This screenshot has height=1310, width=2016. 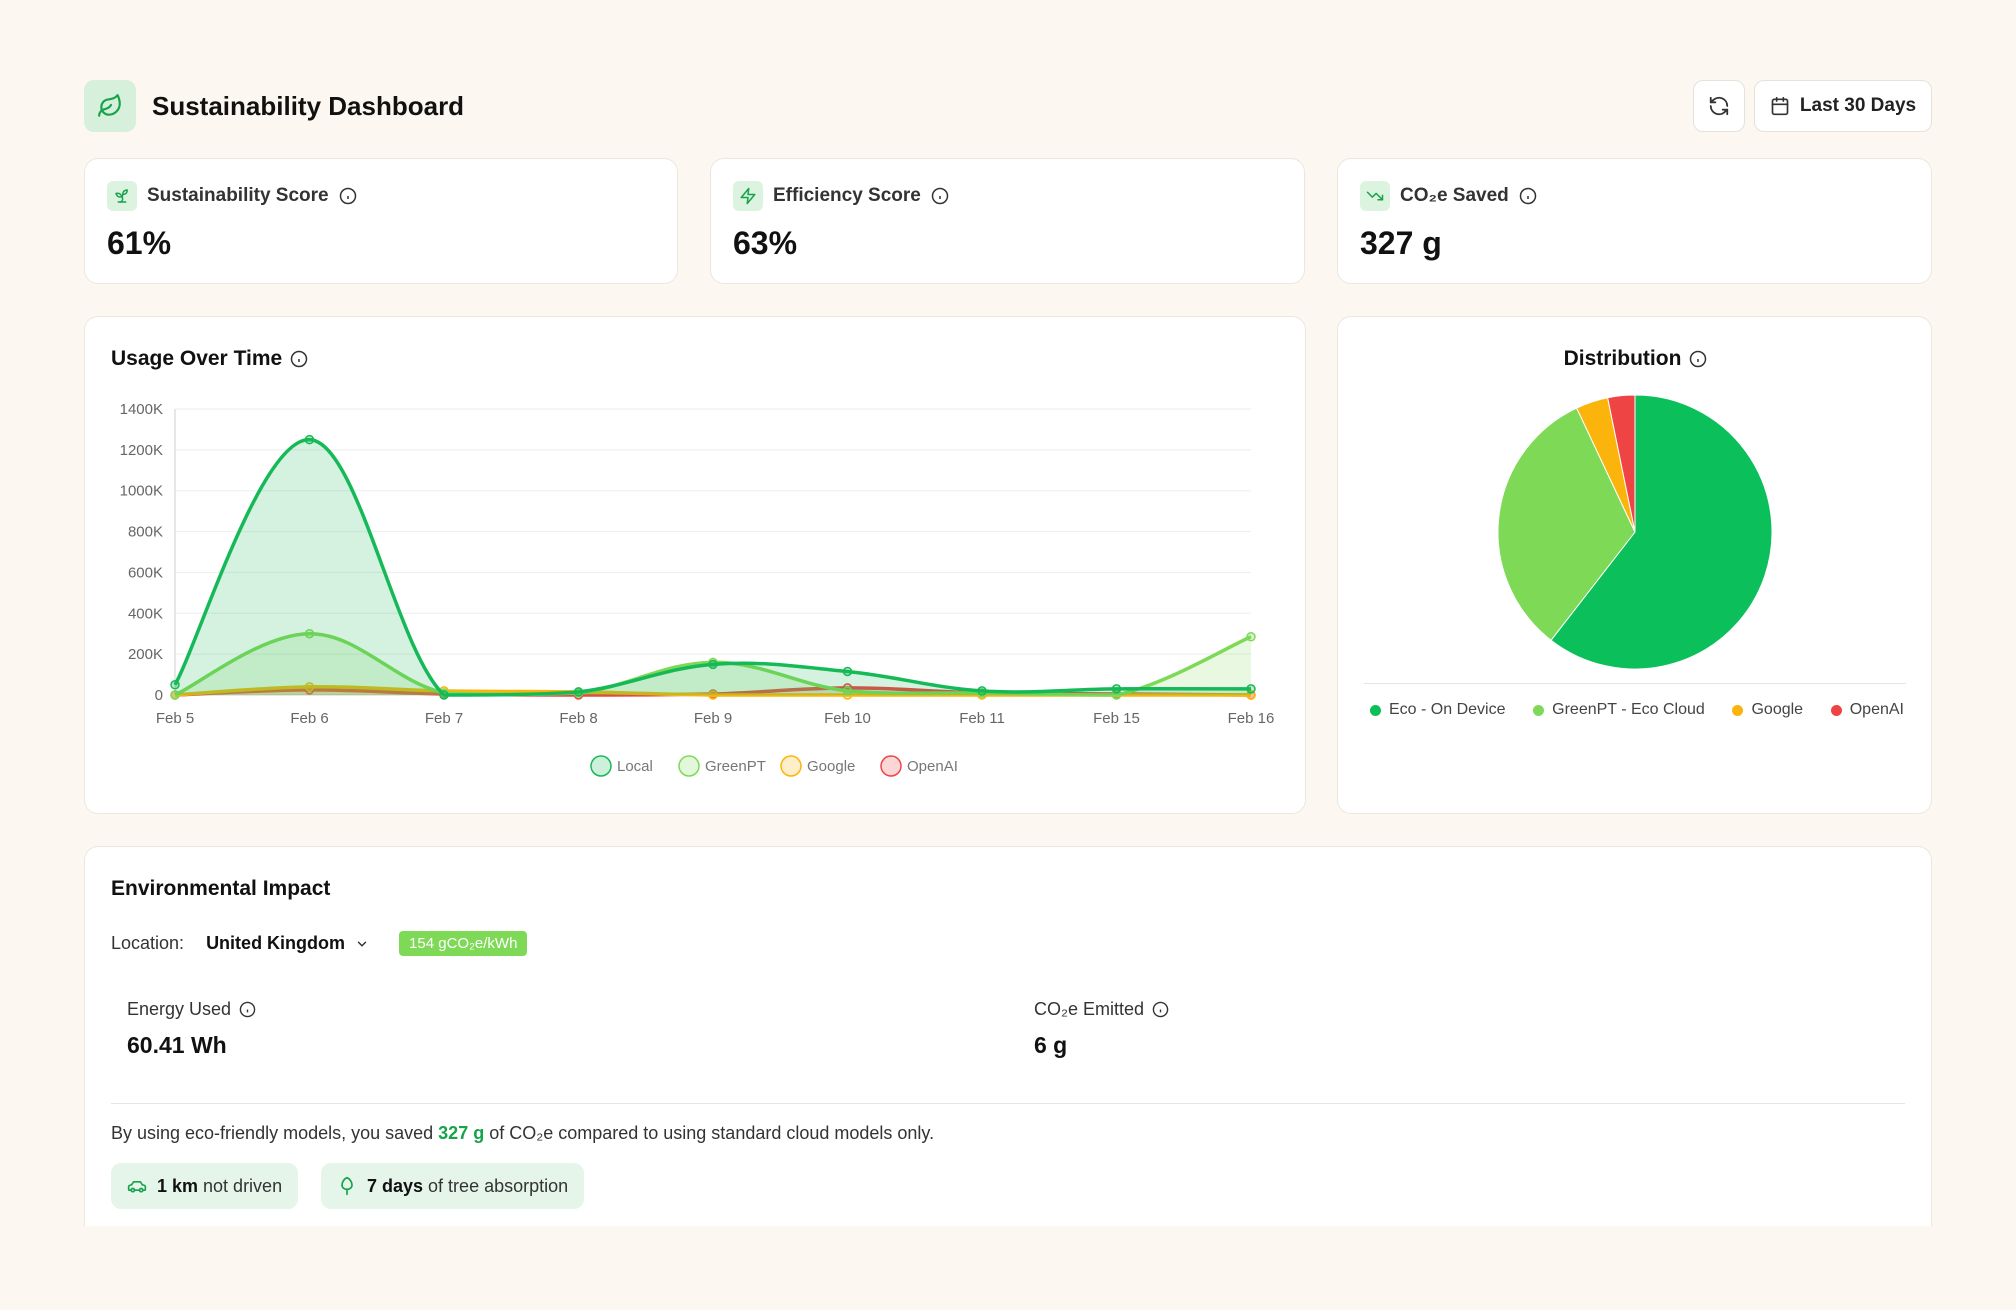 What do you see at coordinates (1635, 683) in the screenshot?
I see `legend-divider` at bounding box center [1635, 683].